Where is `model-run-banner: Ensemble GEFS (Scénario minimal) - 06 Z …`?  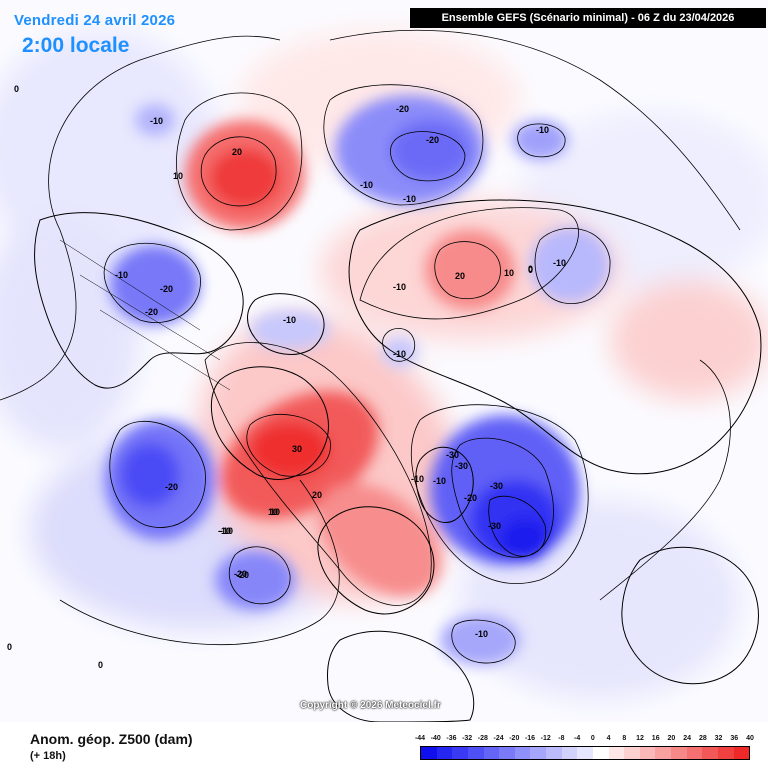 model-run-banner: Ensemble GEFS (Scénario minimal) - 06 Z … is located at coordinates (588, 18).